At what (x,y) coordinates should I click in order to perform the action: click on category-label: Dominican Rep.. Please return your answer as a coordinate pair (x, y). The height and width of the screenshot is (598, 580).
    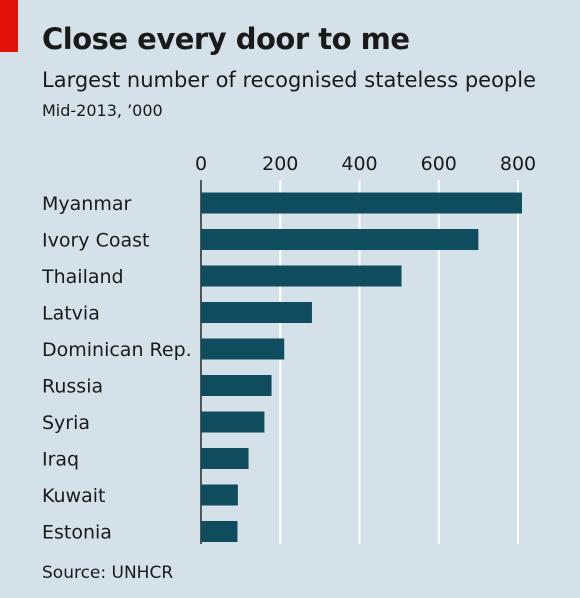
    Looking at the image, I should click on (117, 350).